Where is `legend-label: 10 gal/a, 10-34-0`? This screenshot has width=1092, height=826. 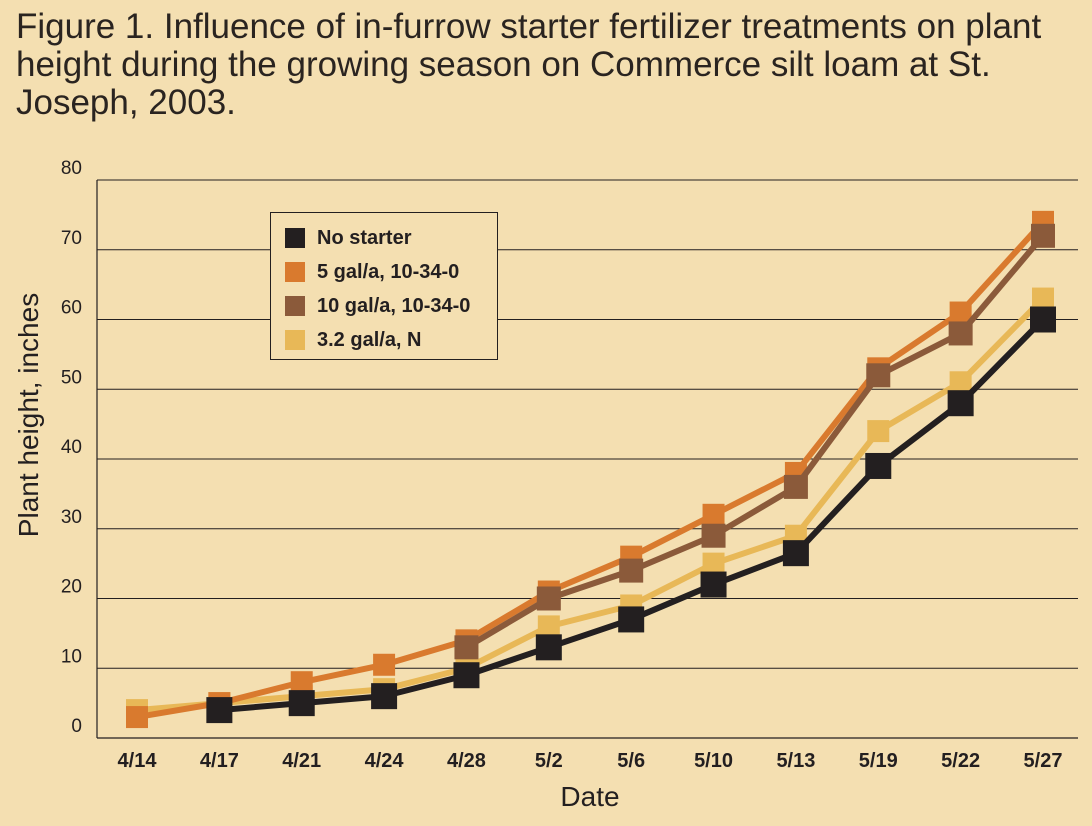
legend-label: 10 gal/a, 10-34-0 is located at coordinates (394, 305).